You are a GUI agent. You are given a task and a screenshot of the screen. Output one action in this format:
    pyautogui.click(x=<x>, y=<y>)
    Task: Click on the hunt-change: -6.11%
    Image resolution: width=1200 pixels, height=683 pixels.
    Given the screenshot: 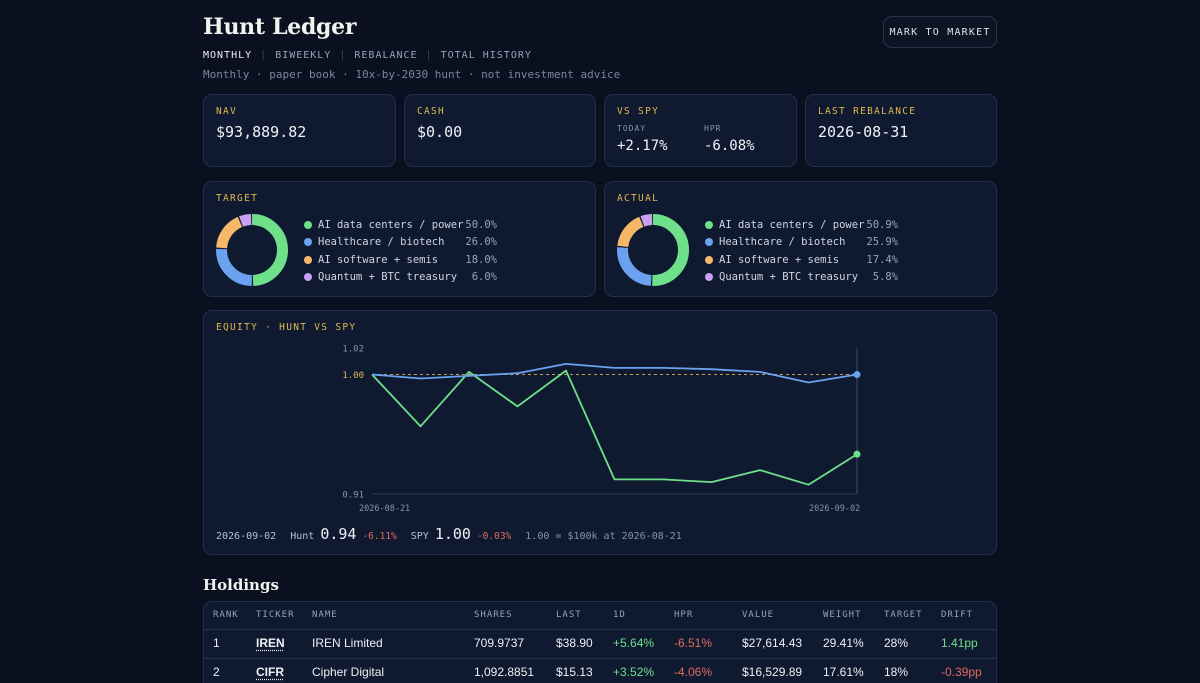 What is the action you would take?
    pyautogui.click(x=379, y=536)
    